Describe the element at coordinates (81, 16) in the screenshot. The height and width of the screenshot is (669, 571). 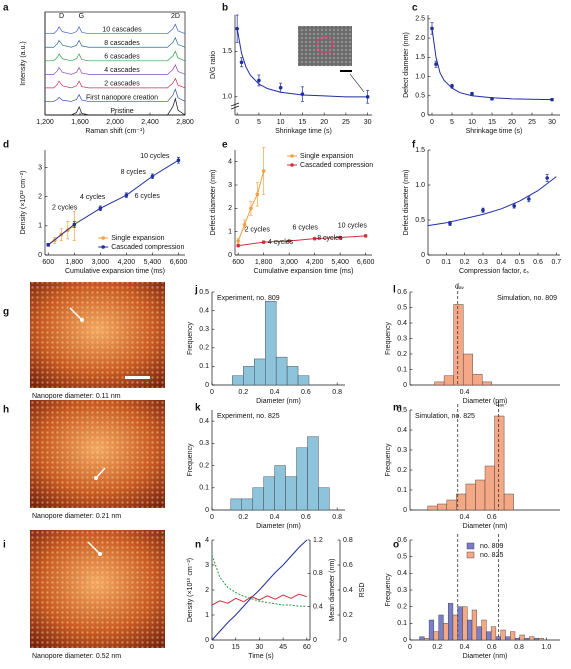
I see `annotation: G` at that location.